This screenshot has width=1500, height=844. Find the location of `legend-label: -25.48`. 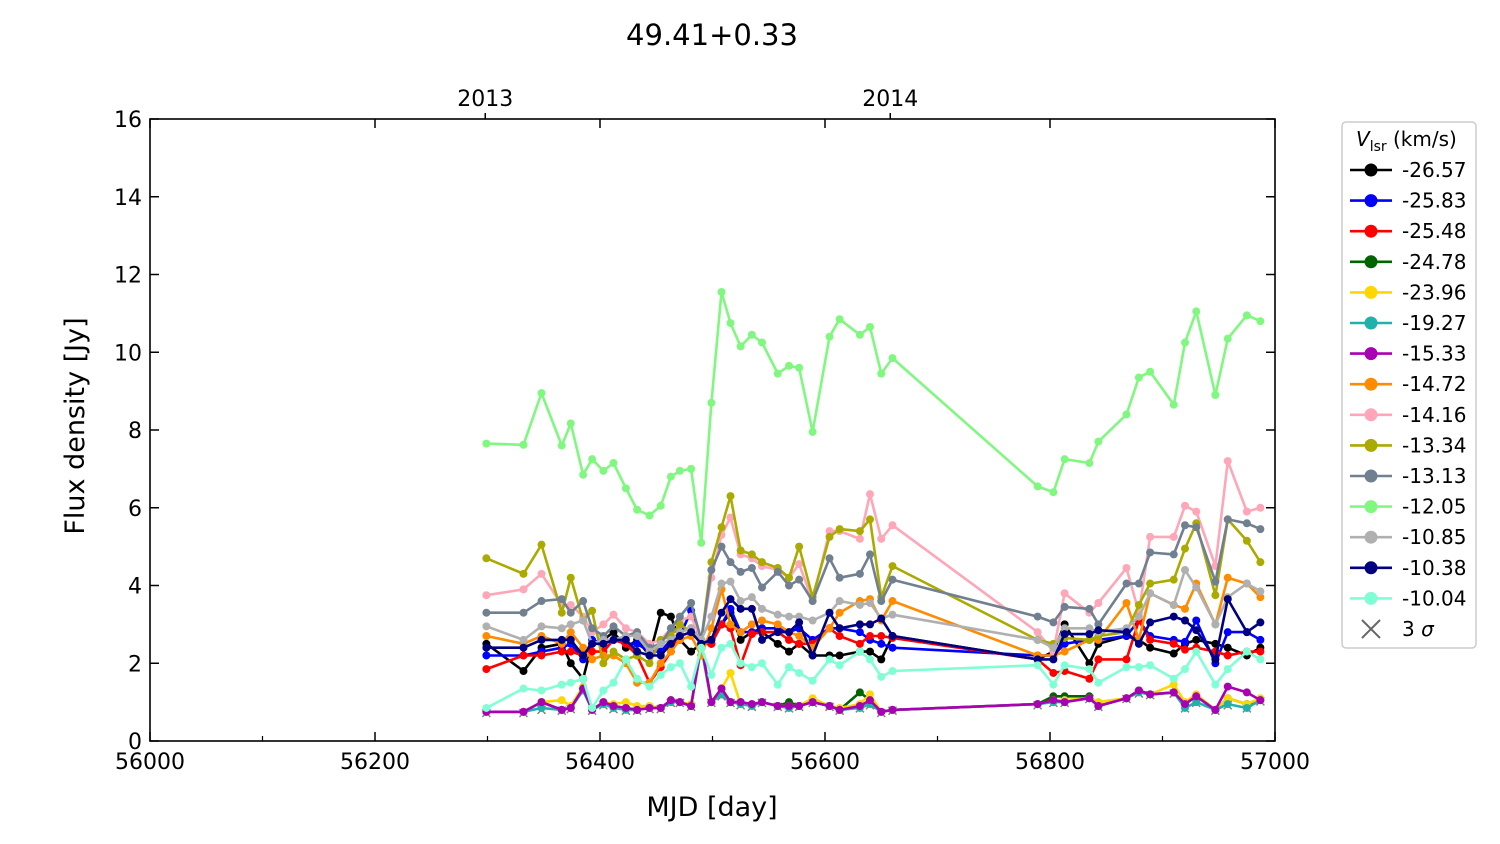

legend-label: -25.48 is located at coordinates (1434, 231).